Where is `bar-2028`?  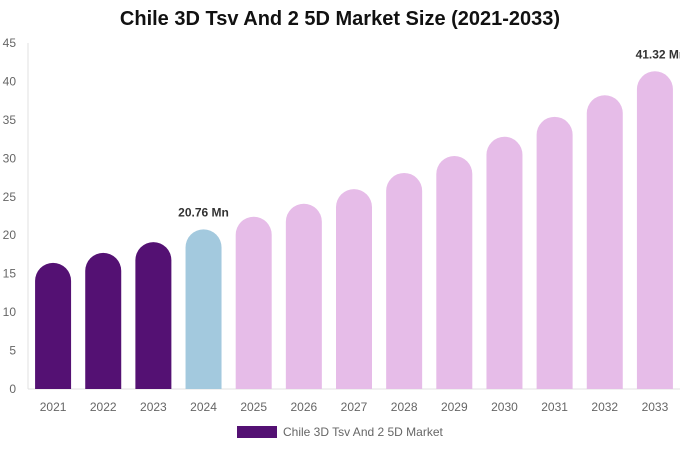 bar-2028 is located at coordinates (404, 280).